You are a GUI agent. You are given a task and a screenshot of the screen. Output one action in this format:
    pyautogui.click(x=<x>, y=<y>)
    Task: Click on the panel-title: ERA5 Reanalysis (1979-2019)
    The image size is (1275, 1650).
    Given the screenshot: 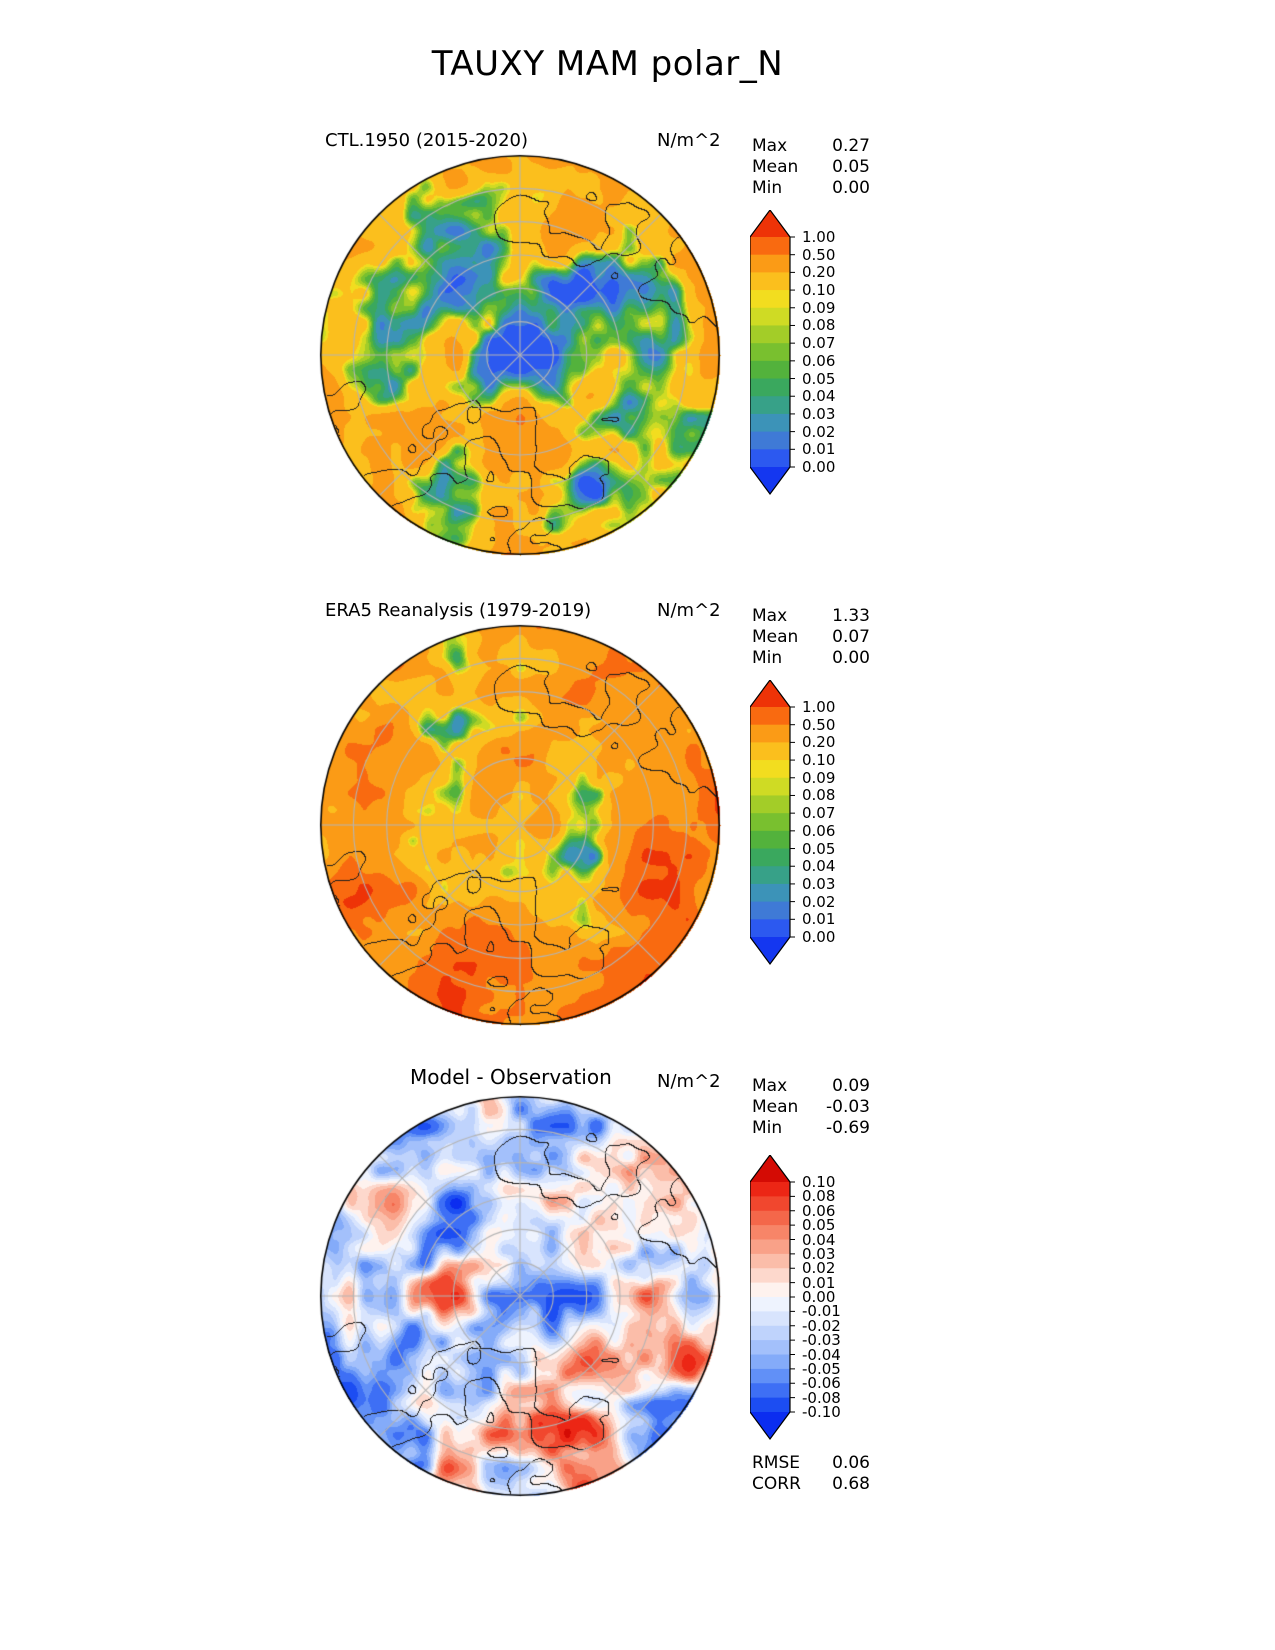 What is the action you would take?
    pyautogui.click(x=458, y=610)
    